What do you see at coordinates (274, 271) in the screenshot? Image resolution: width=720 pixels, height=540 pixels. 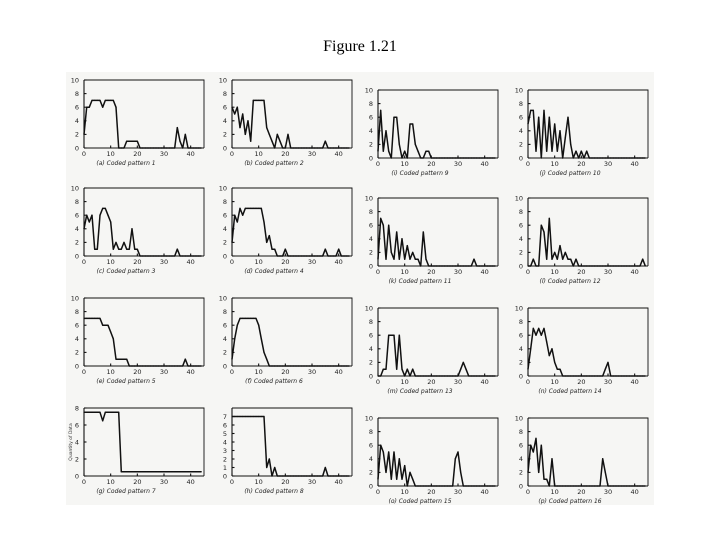 I see `chart-caption: (d) Coded pattern 4` at bounding box center [274, 271].